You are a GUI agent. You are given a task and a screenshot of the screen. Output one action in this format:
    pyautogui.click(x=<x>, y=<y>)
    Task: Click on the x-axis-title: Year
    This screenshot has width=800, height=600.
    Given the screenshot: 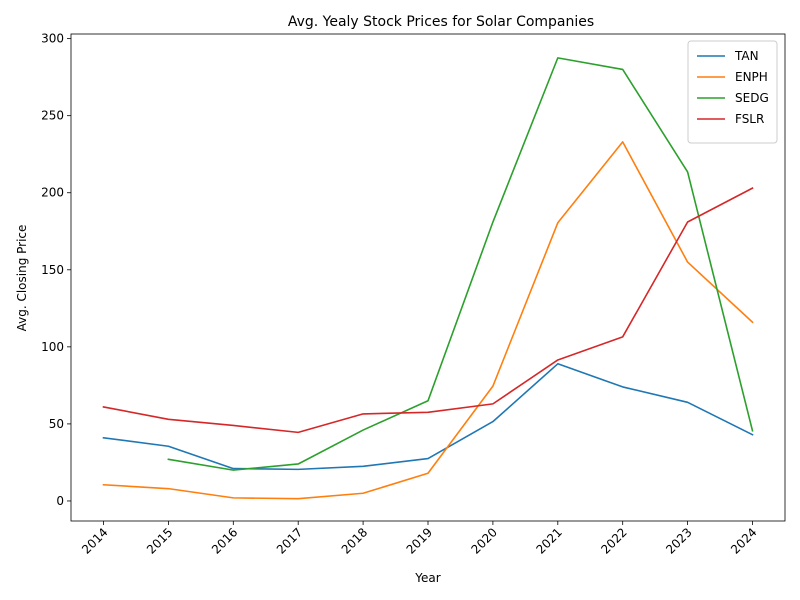 What is the action you would take?
    pyautogui.click(x=427, y=578)
    